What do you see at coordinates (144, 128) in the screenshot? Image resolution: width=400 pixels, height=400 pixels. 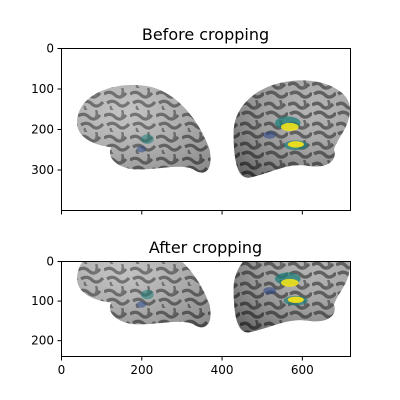 I see `left-hemisphere-shading` at bounding box center [144, 128].